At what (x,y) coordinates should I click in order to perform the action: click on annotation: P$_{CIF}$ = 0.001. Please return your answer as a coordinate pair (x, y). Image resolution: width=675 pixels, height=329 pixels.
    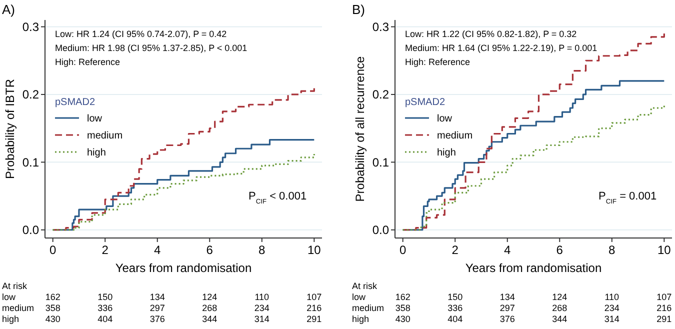
    Looking at the image, I should click on (627, 197).